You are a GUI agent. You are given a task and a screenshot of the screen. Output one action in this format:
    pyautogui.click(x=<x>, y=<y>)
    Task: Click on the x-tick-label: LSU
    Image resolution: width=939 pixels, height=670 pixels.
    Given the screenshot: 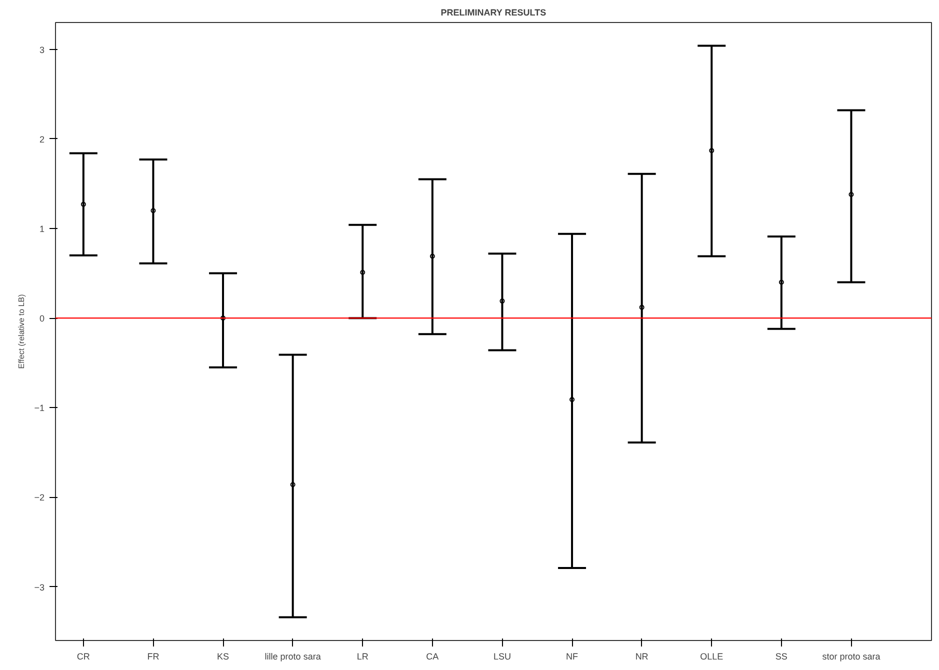 What is the action you would take?
    pyautogui.click(x=502, y=657)
    